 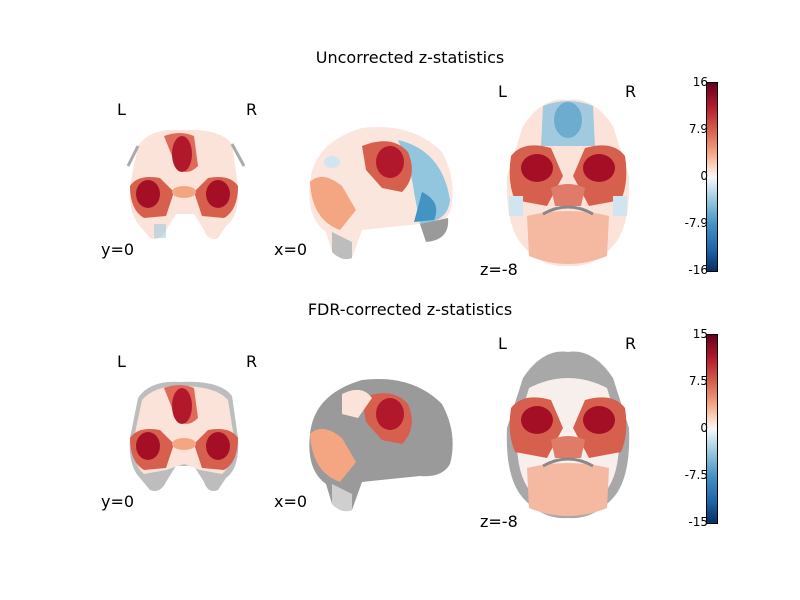 What do you see at coordinates (410, 309) in the screenshot?
I see `panel-title: FDR-corrected z-statistics` at bounding box center [410, 309].